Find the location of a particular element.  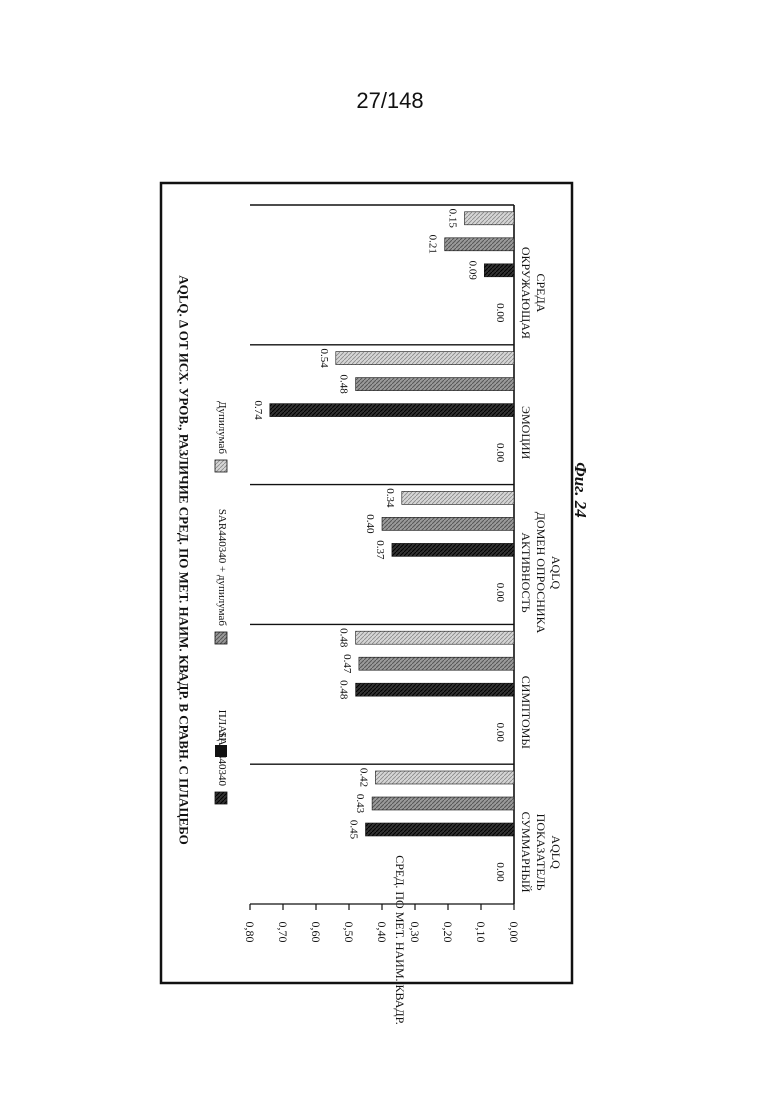

y-tick-label: 0,10 is located at coordinates (481, 932).